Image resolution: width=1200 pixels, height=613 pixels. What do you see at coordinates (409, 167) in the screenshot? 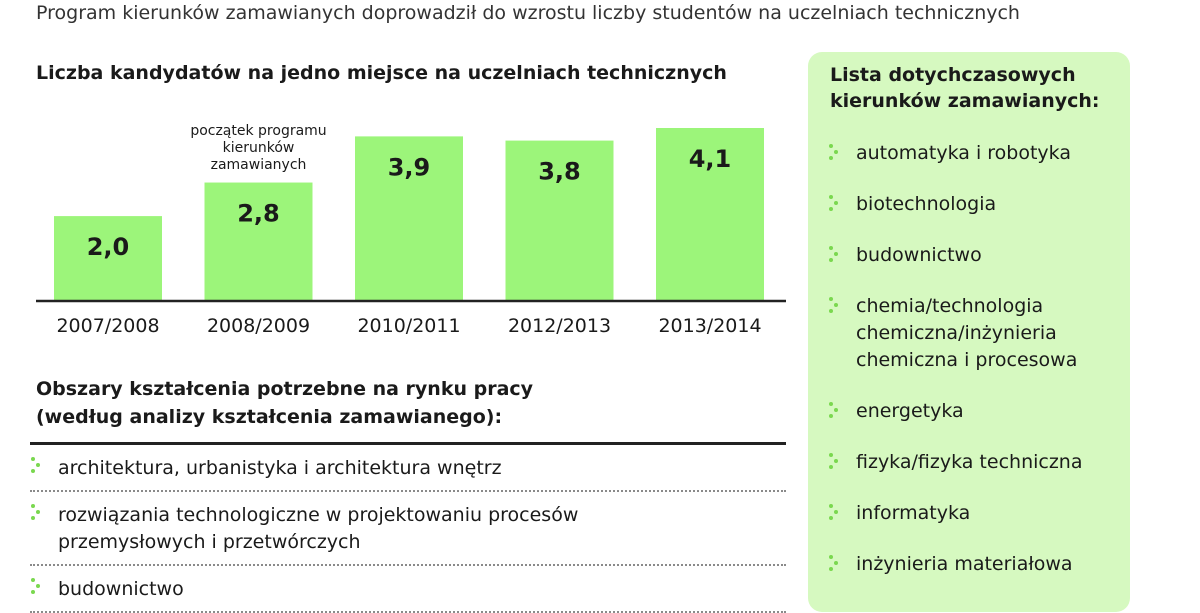
I see `bar-value-label: 3,9` at bounding box center [409, 167].